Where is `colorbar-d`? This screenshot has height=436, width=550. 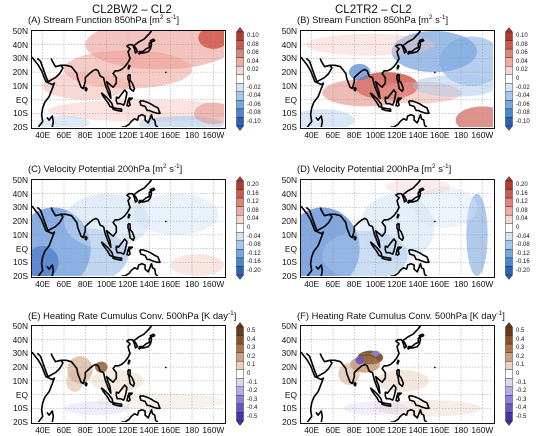 colorbar-d is located at coordinates (509, 228).